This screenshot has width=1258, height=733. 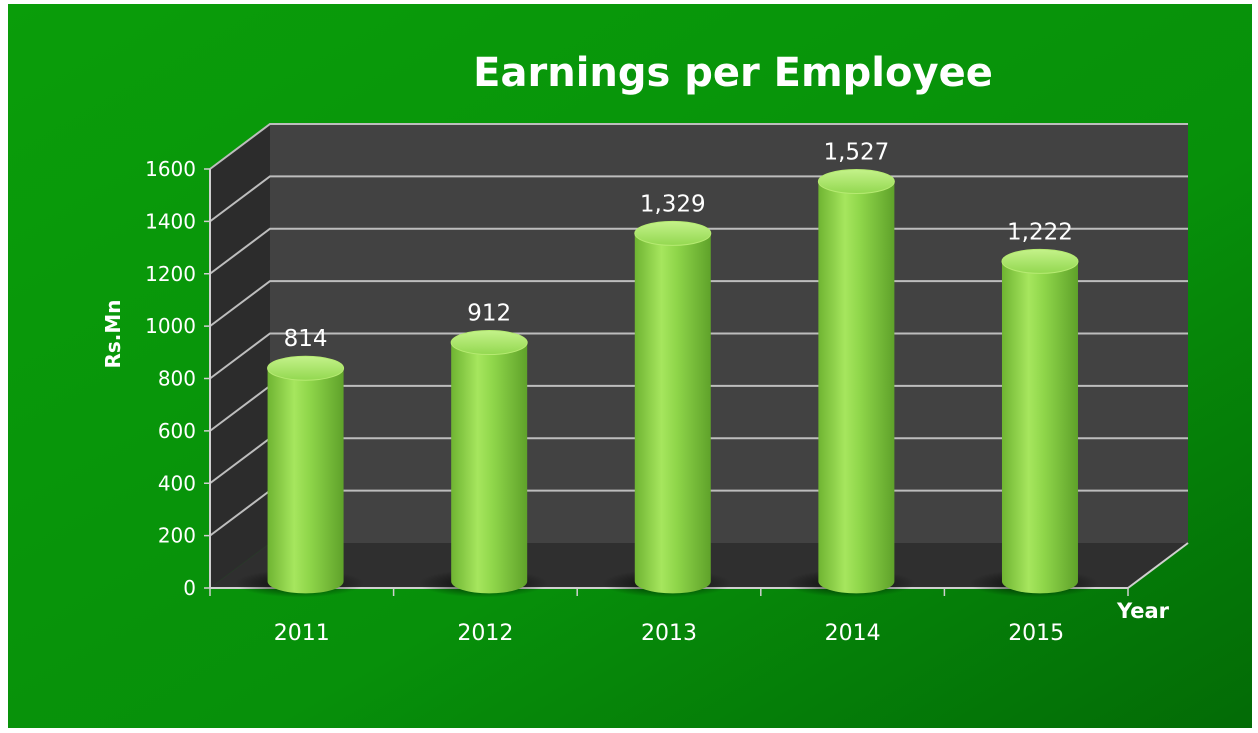 What do you see at coordinates (113, 333) in the screenshot?
I see `y-axis-title: Rs.Mn` at bounding box center [113, 333].